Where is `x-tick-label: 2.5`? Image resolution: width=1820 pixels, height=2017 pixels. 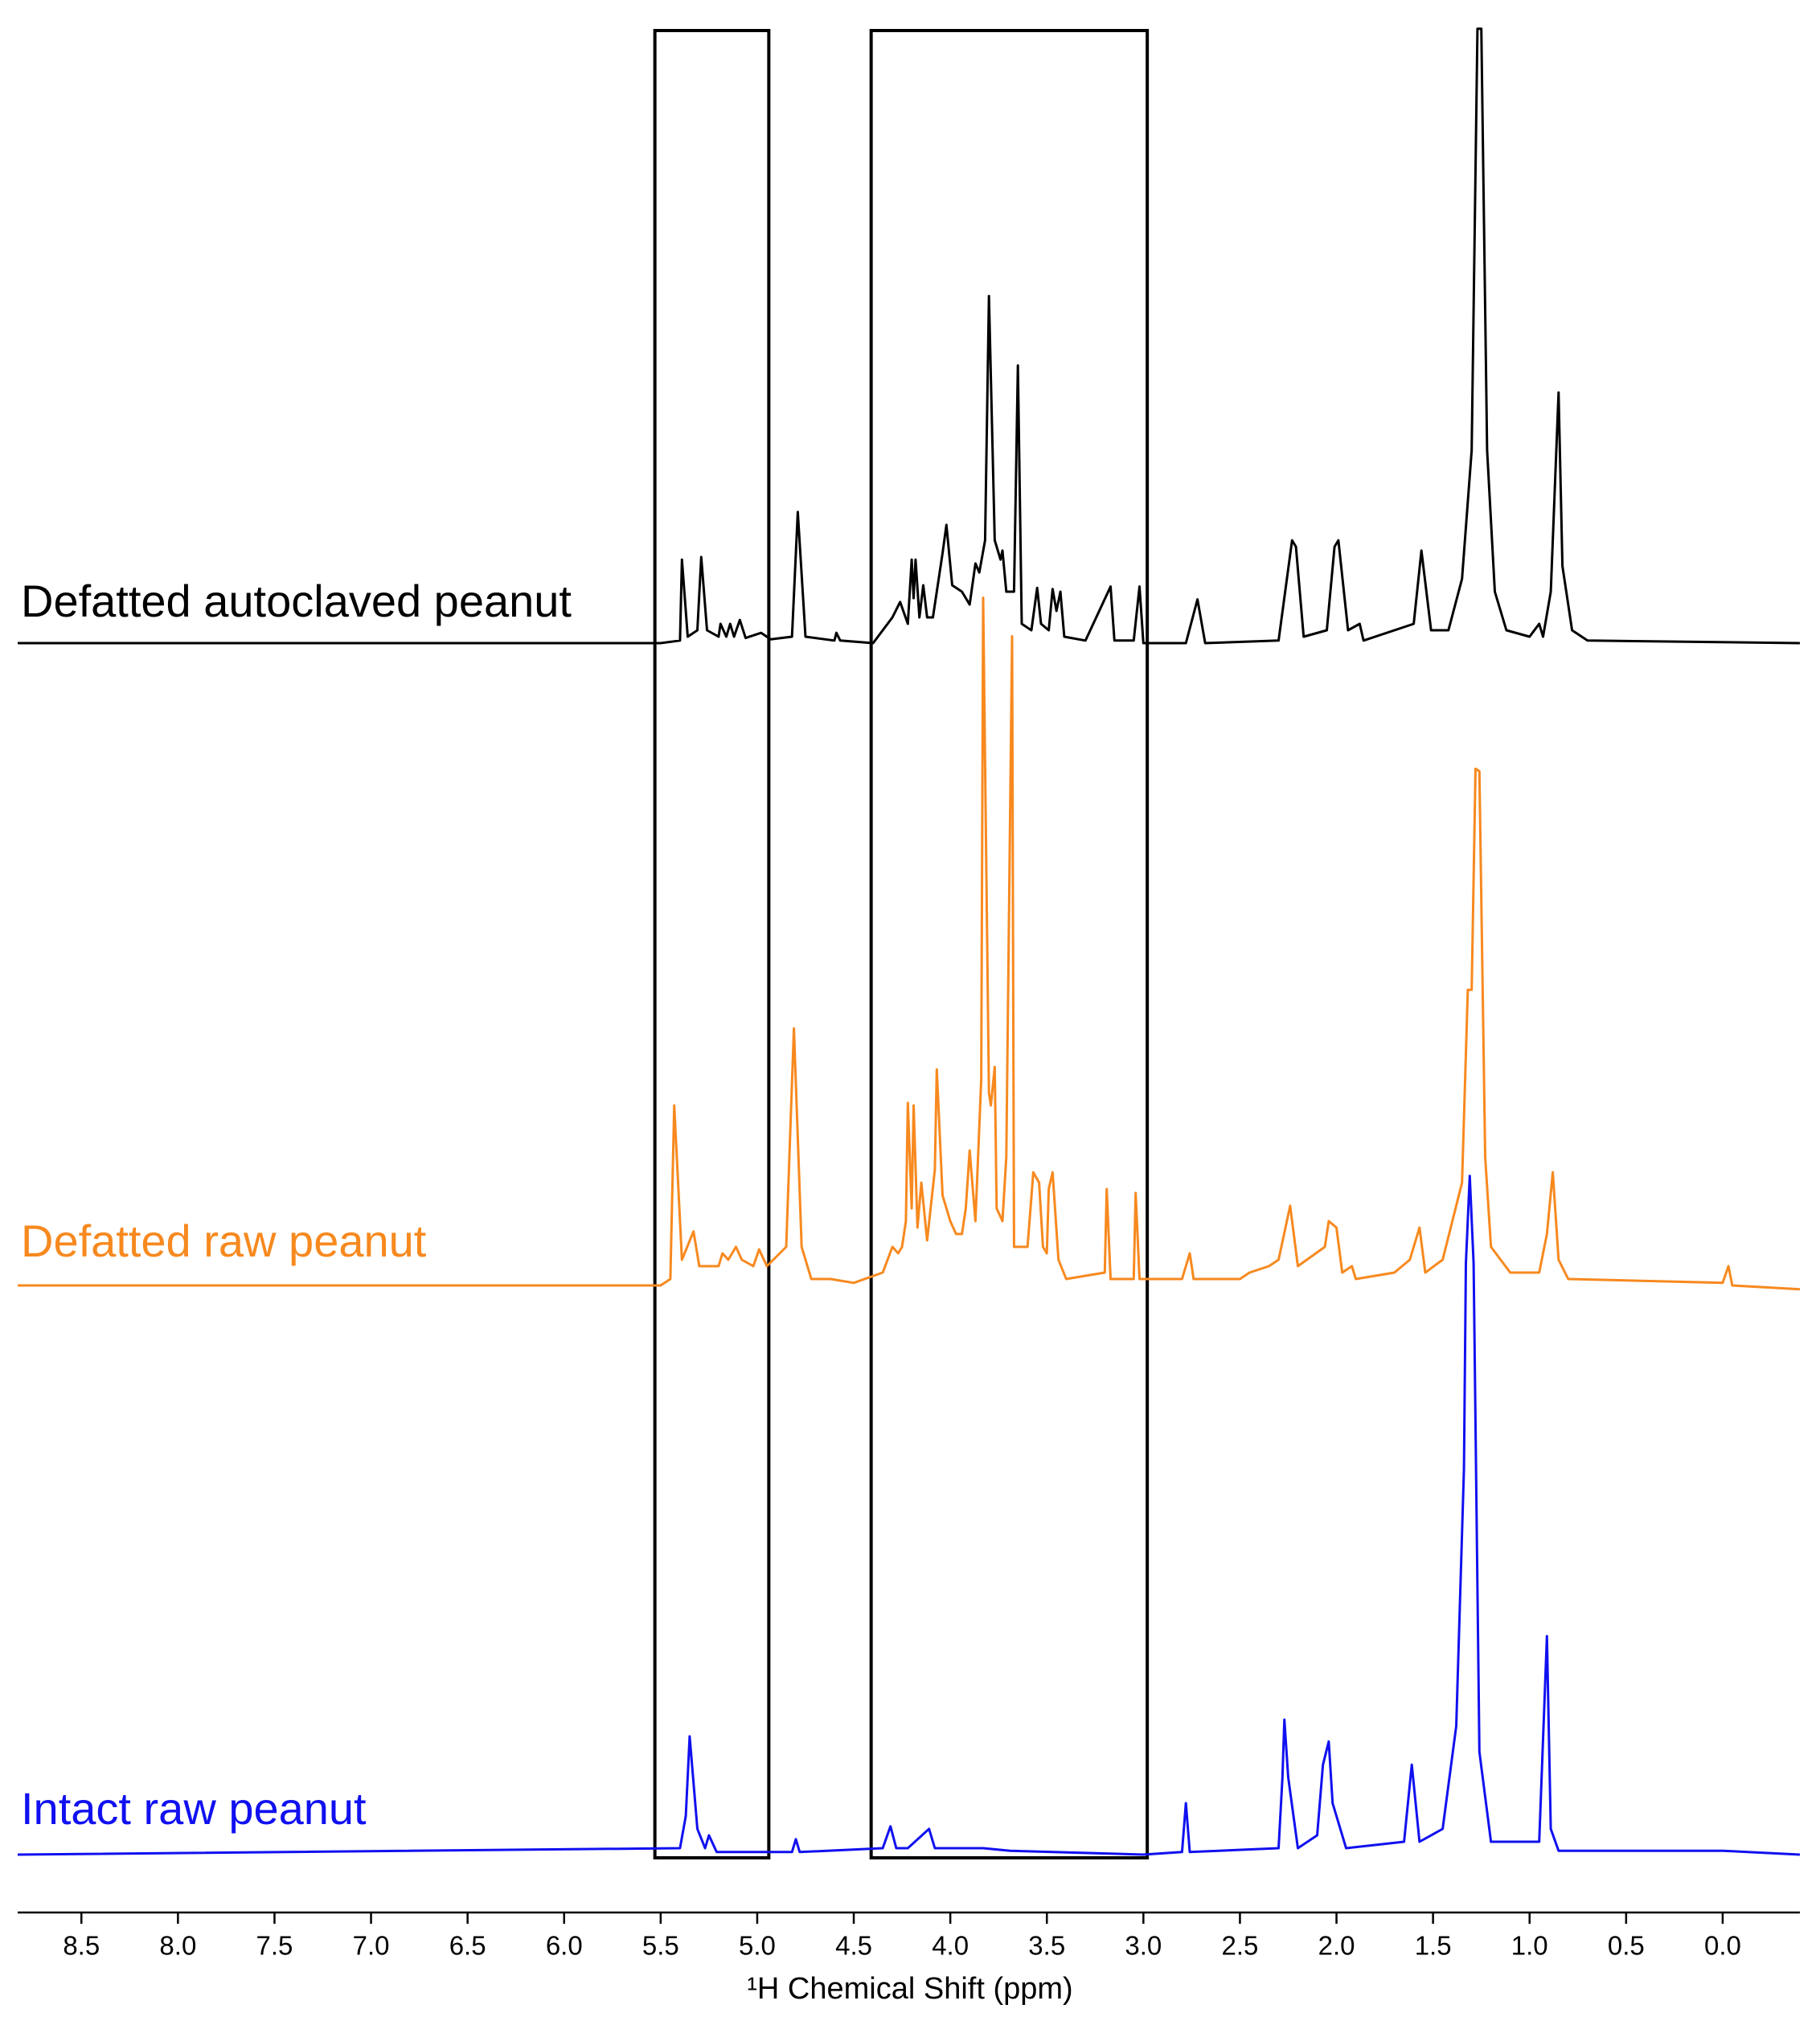 x-tick-label: 2.5 is located at coordinates (1240, 1946).